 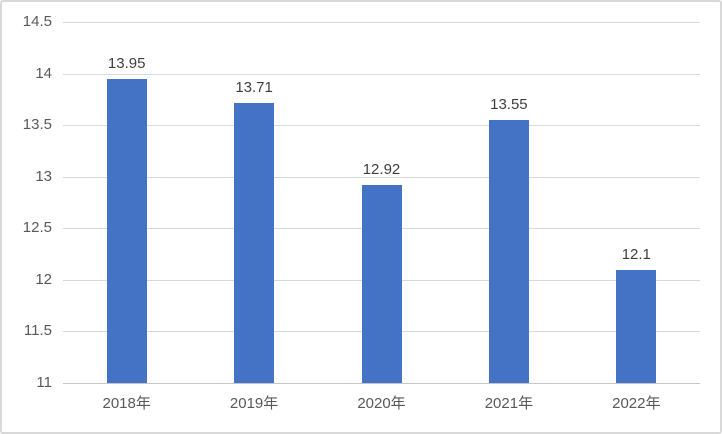 I want to click on data-label: 13.55, so click(x=509, y=104).